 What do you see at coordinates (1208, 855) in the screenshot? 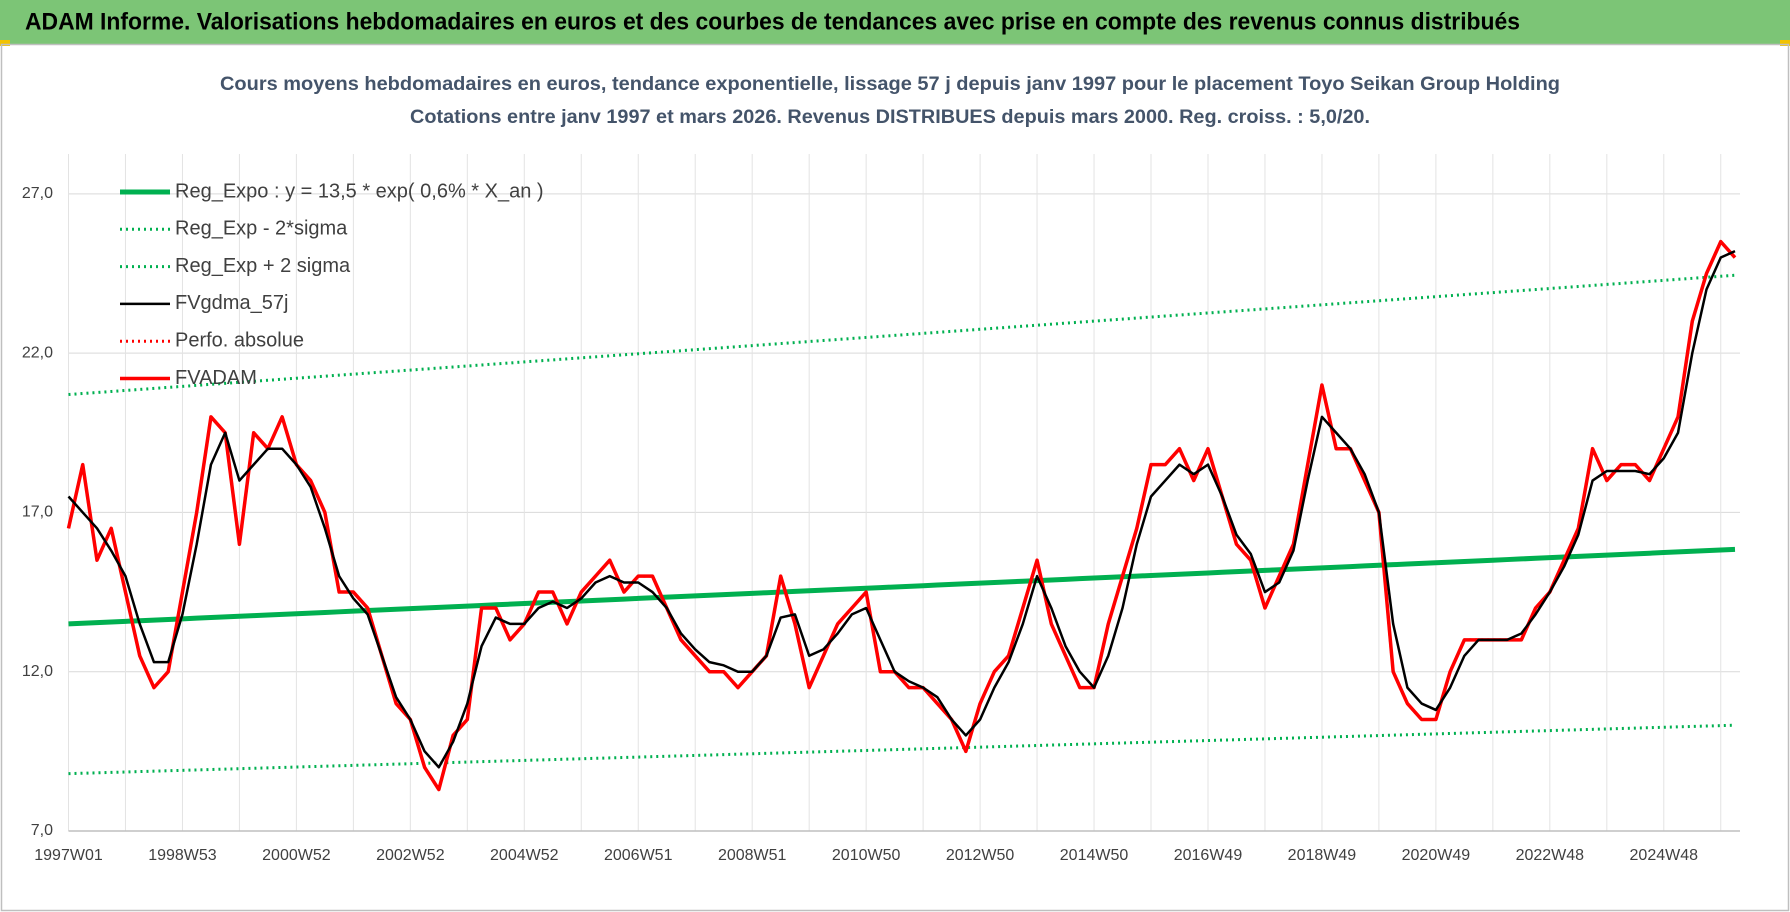
I see `x-tick-label: 2016W49` at bounding box center [1208, 855].